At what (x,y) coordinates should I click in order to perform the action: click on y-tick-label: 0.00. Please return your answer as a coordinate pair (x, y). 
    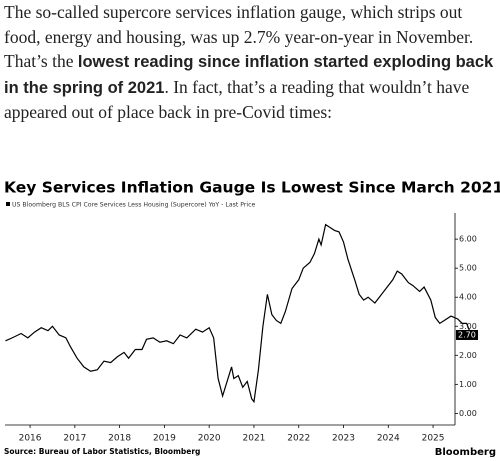
    Looking at the image, I should click on (468, 413).